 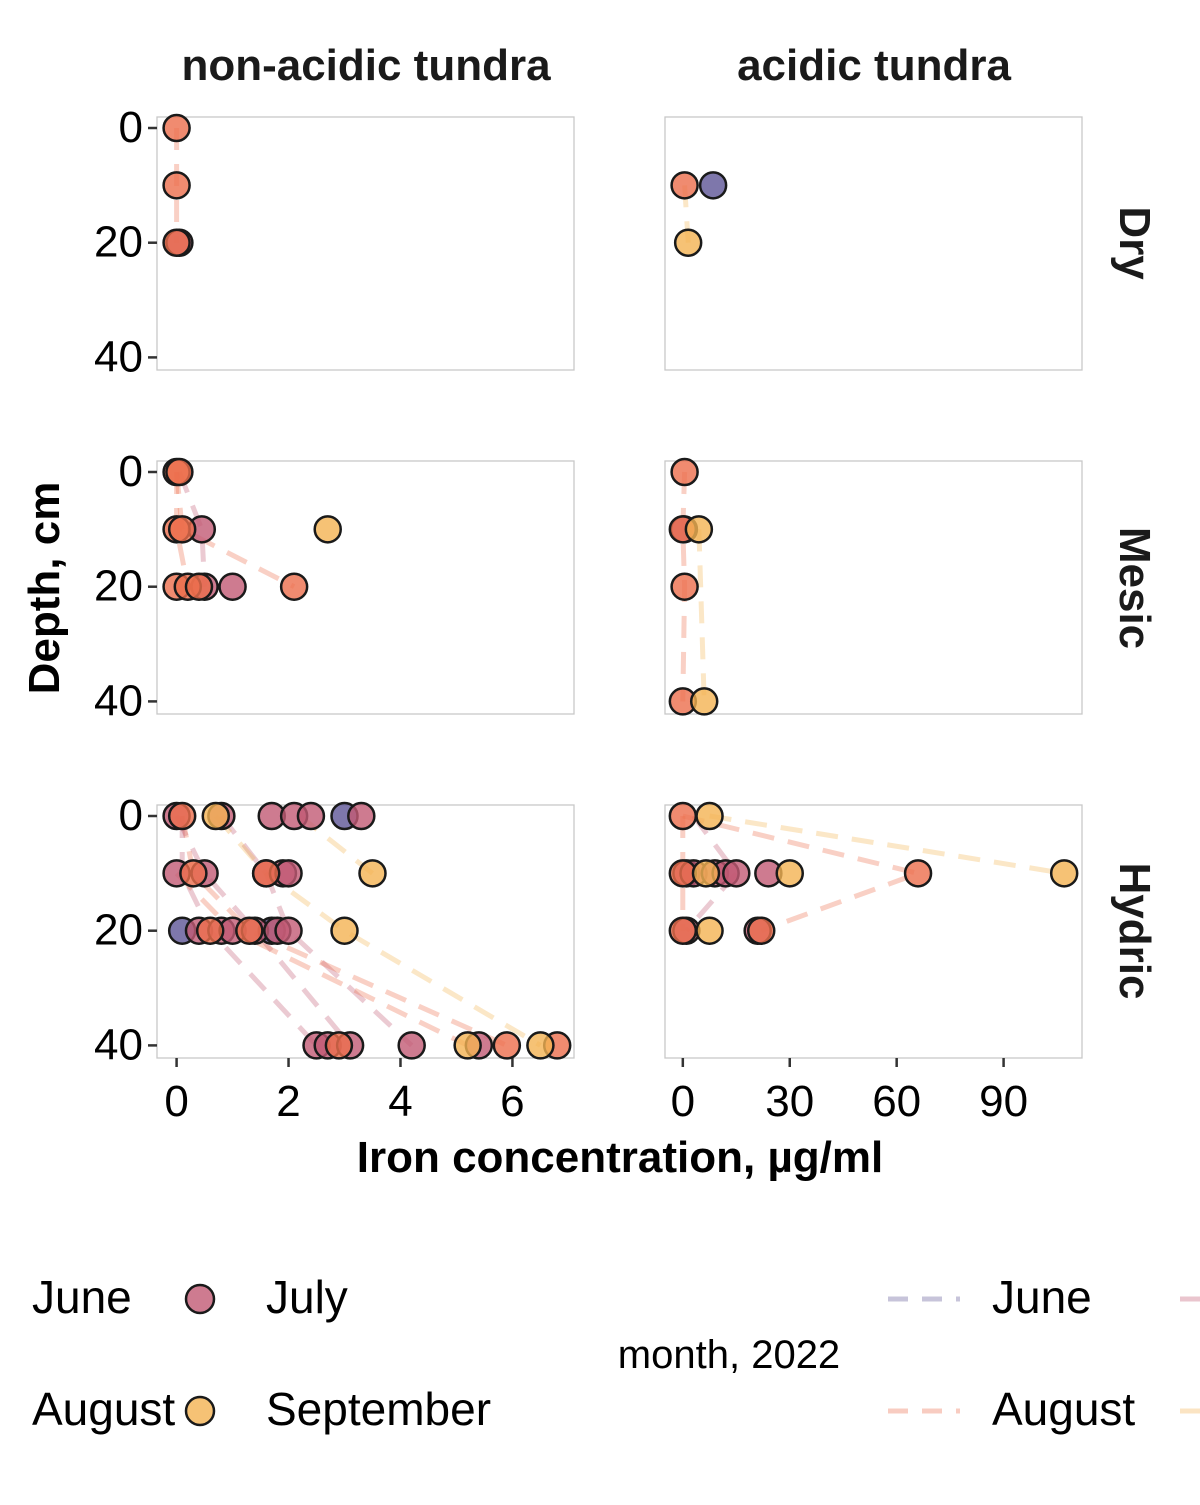 What do you see at coordinates (82, 1297) in the screenshot?
I see `legend-point-label: June` at bounding box center [82, 1297].